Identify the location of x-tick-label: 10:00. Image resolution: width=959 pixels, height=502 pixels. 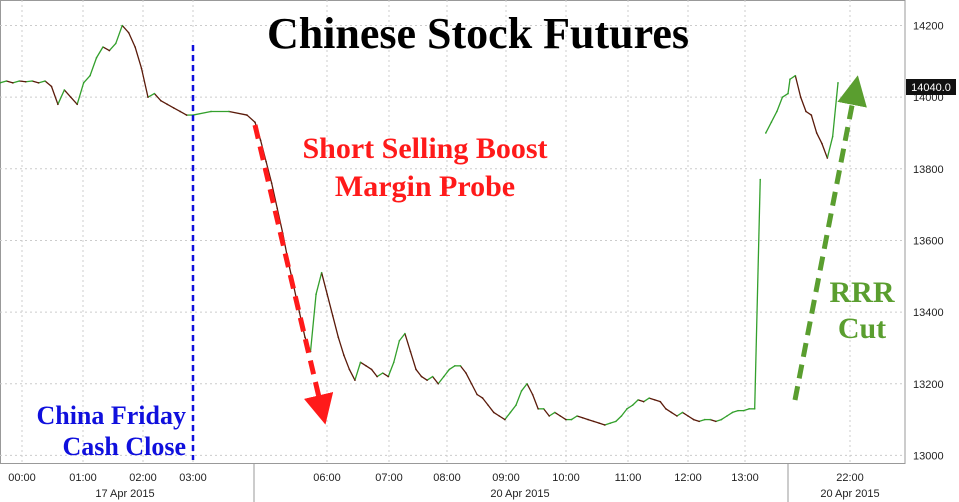
(566, 478).